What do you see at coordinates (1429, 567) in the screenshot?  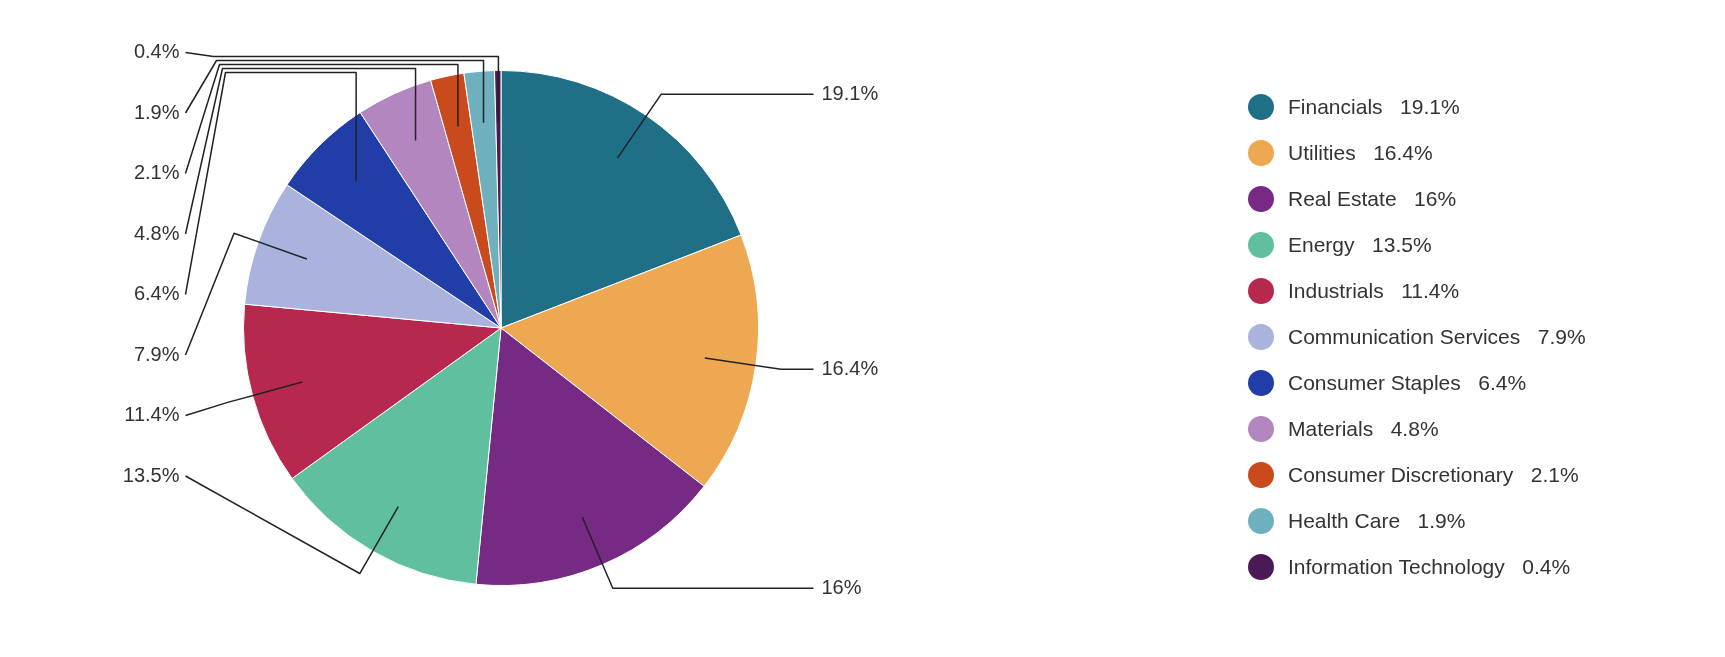 I see `legend-label: Information Technology 0.4%` at bounding box center [1429, 567].